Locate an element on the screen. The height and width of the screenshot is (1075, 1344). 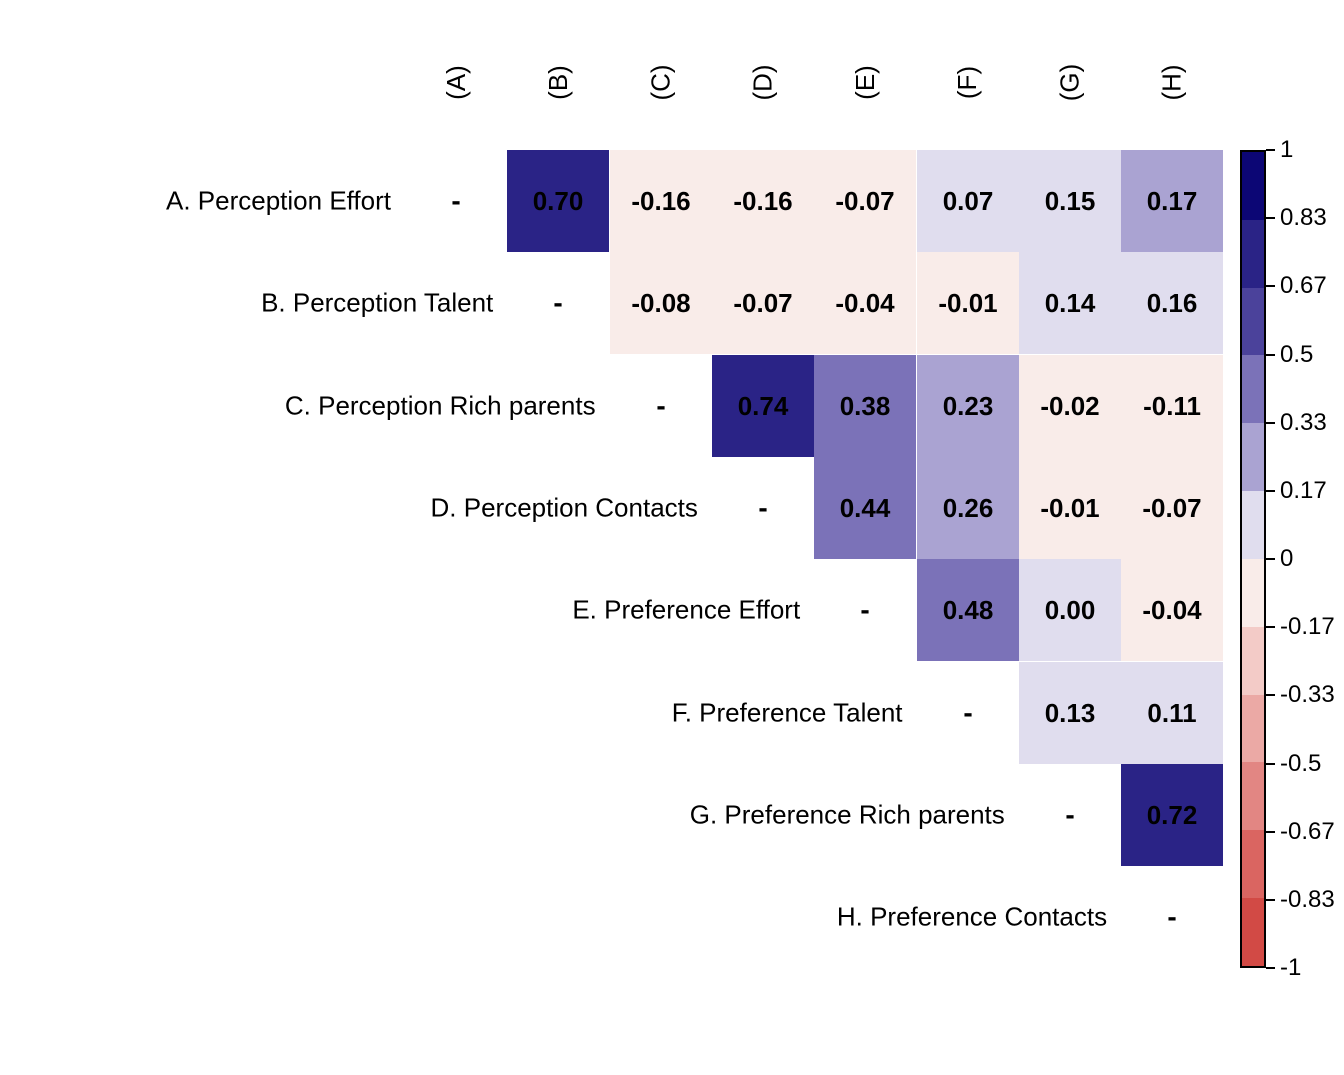
colorbar-tick-label: -0.83 is located at coordinates (1307, 899).